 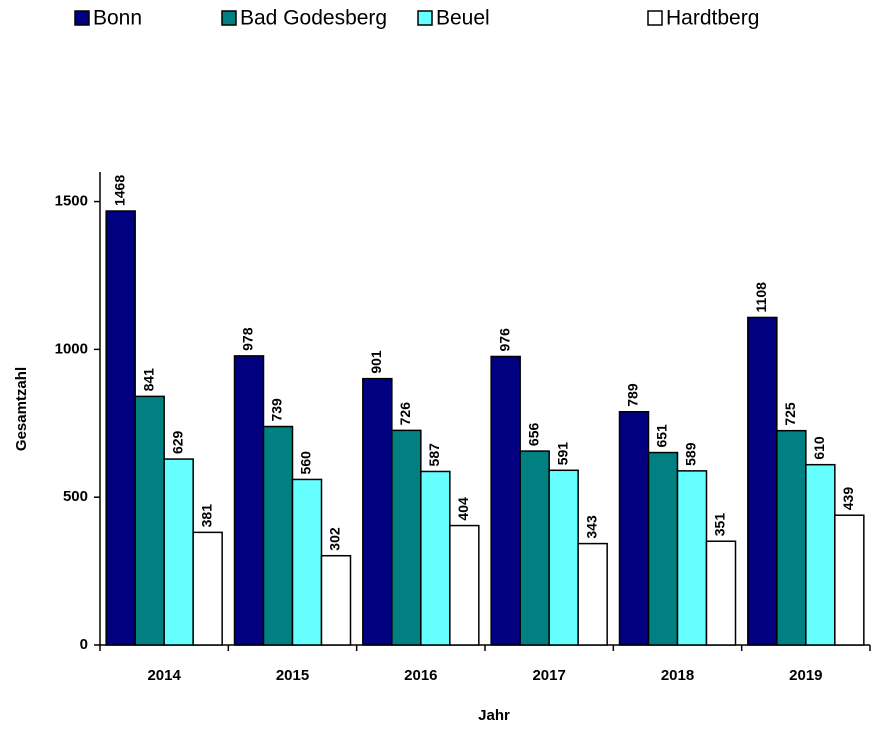 What do you see at coordinates (164, 675) in the screenshot?
I see `x-tick-label: 2014` at bounding box center [164, 675].